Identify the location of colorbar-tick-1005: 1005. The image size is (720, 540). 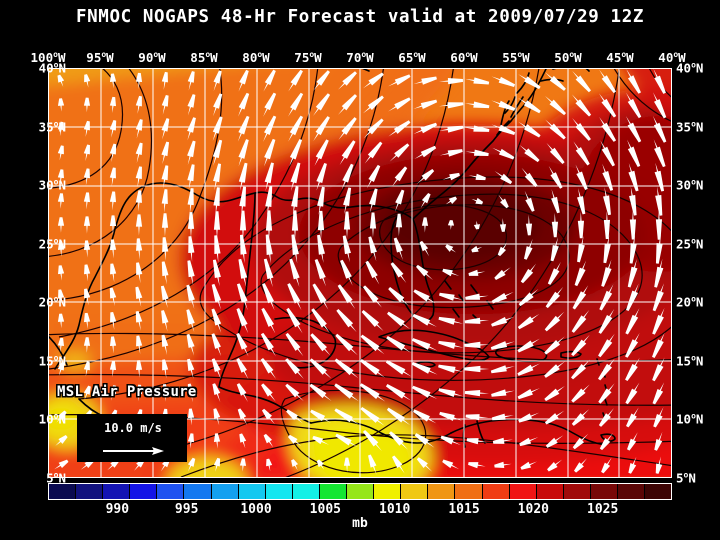
(325, 509).